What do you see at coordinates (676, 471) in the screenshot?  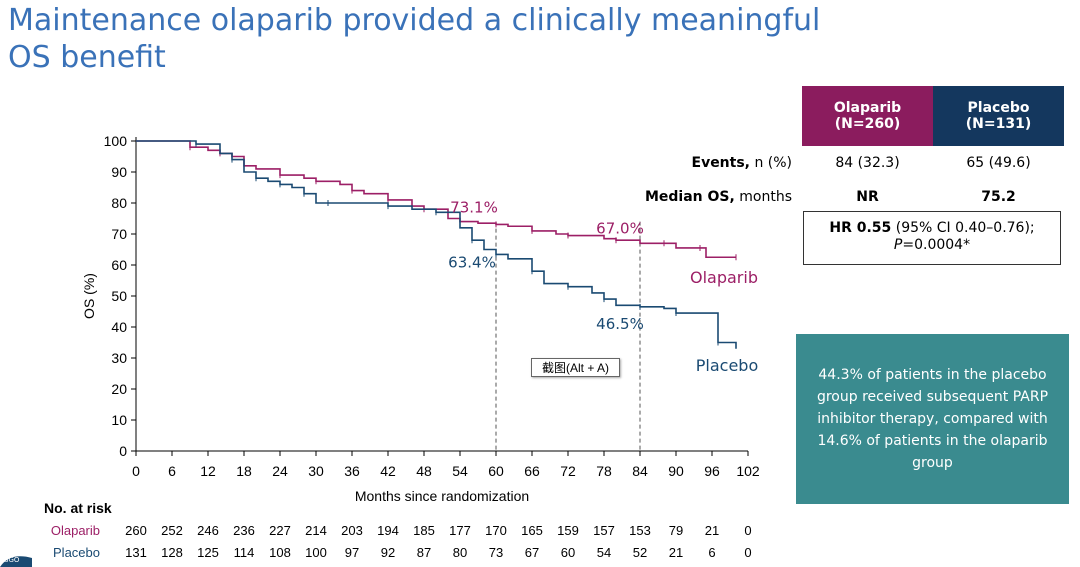 I see `x-tick-label: 90` at bounding box center [676, 471].